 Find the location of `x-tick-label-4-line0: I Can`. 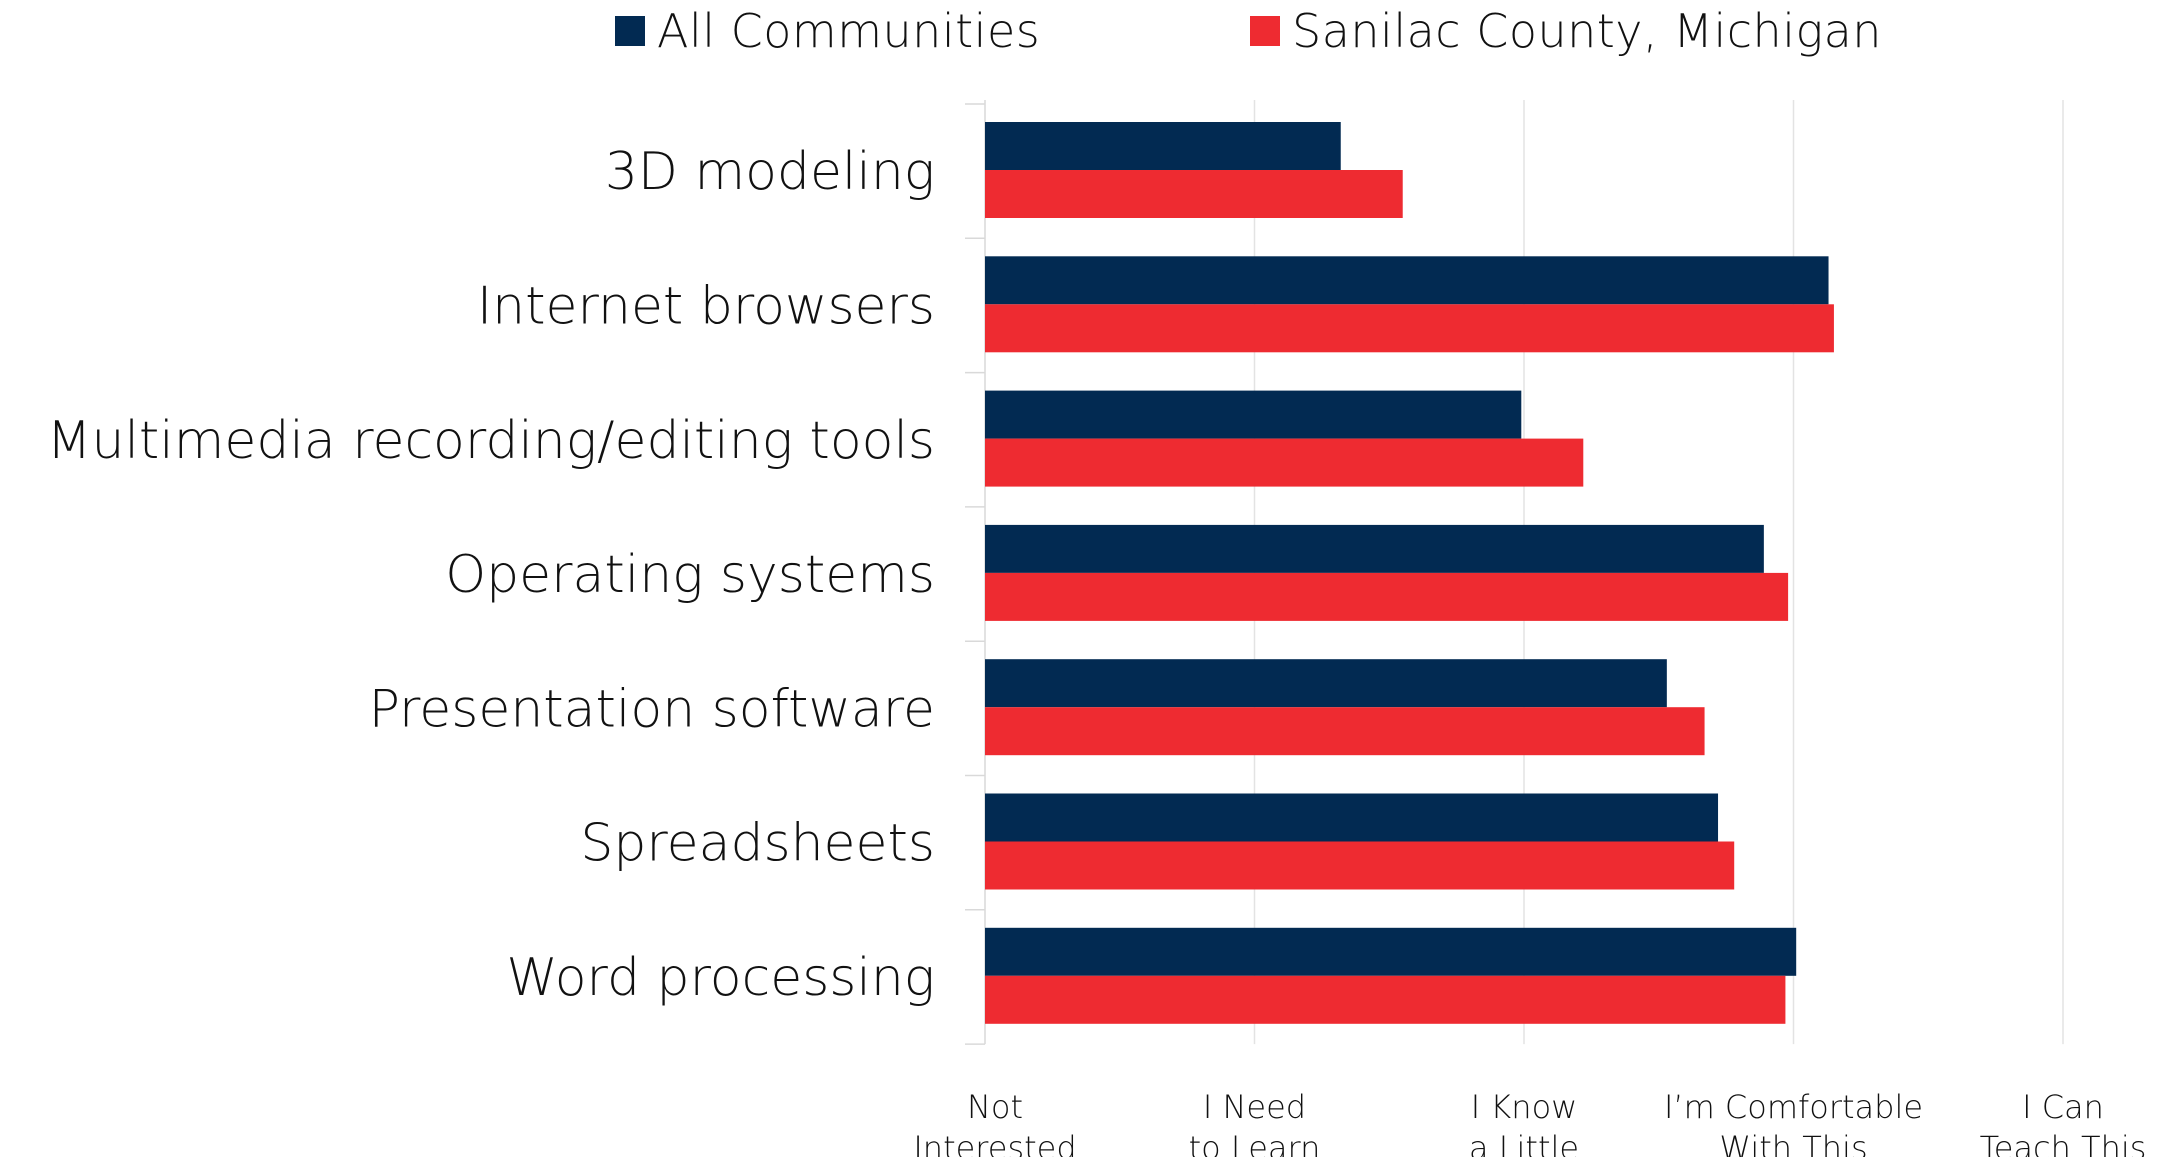

x-tick-label-4-line0: I Can is located at coordinates (2063, 1107).